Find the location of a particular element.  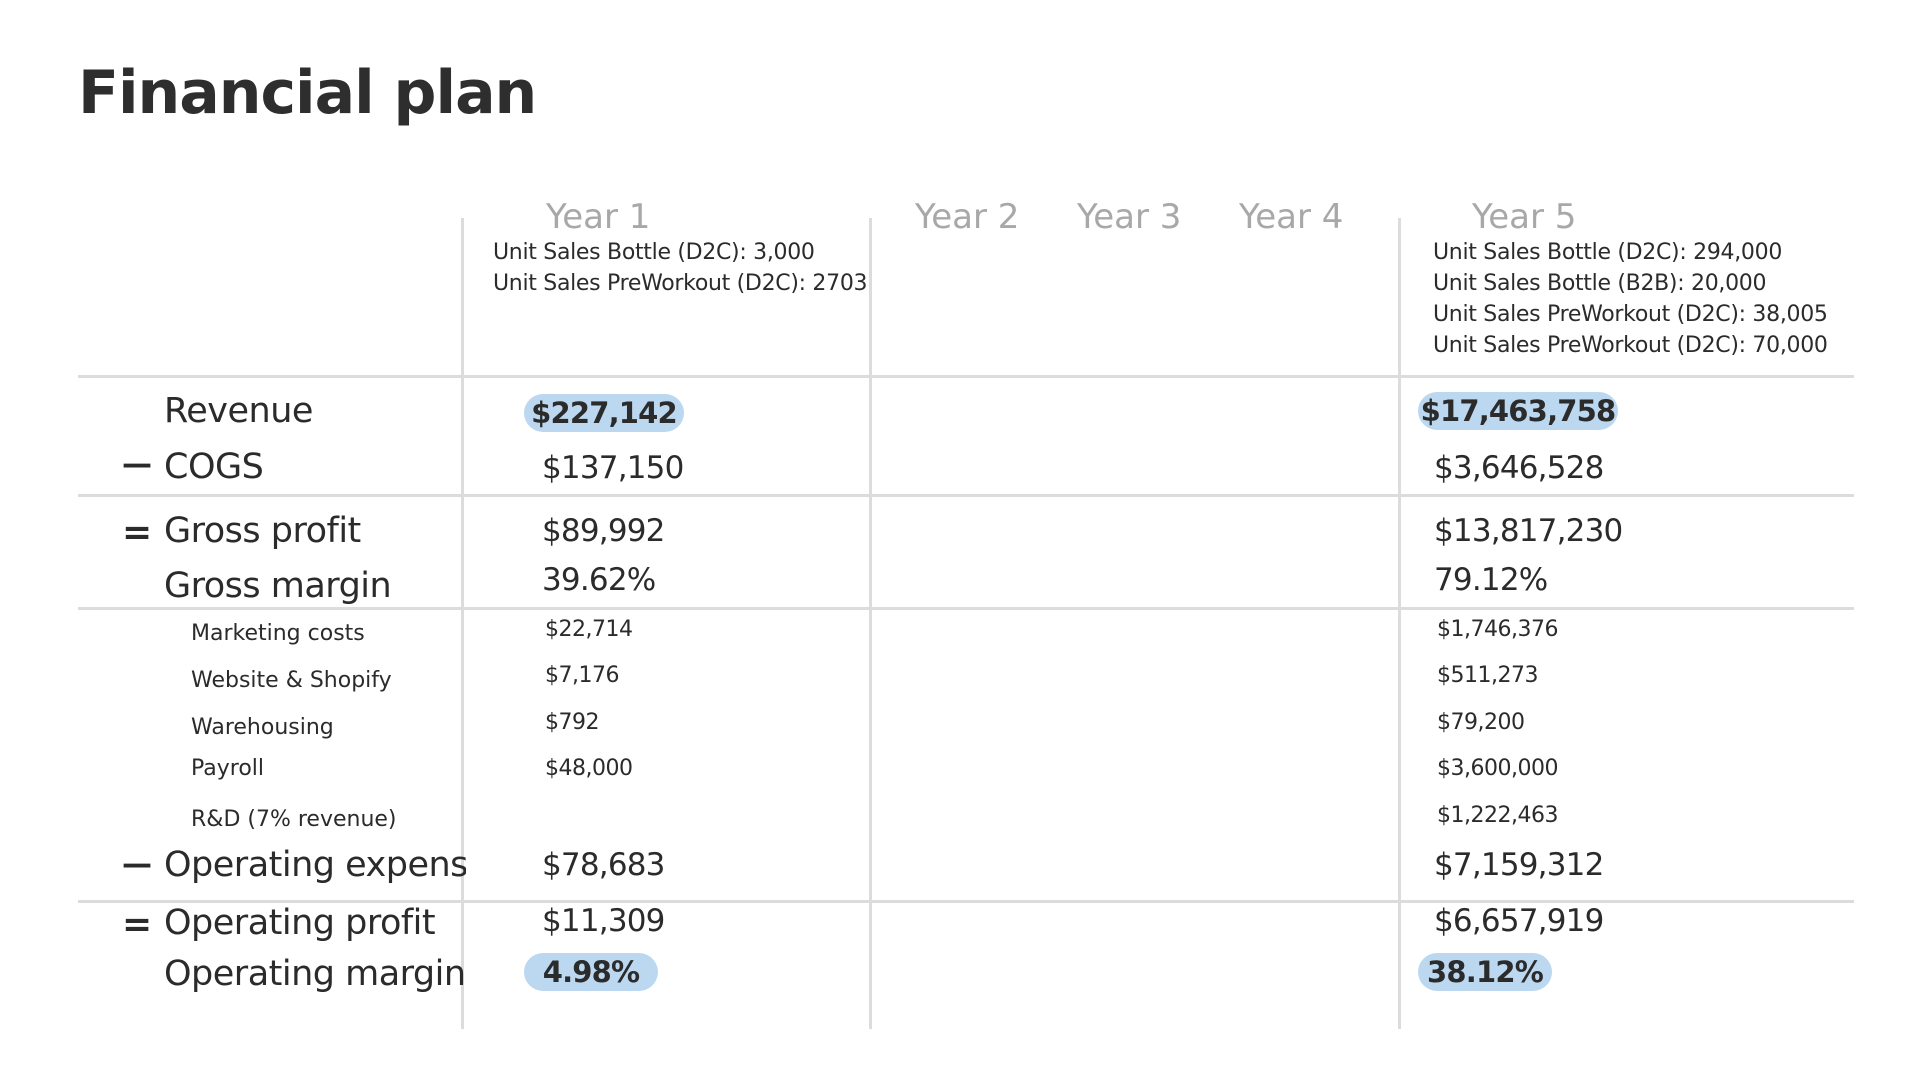

note-line: Unit Sales PreWorkout (D2C): 70,000 is located at coordinates (1630, 345).